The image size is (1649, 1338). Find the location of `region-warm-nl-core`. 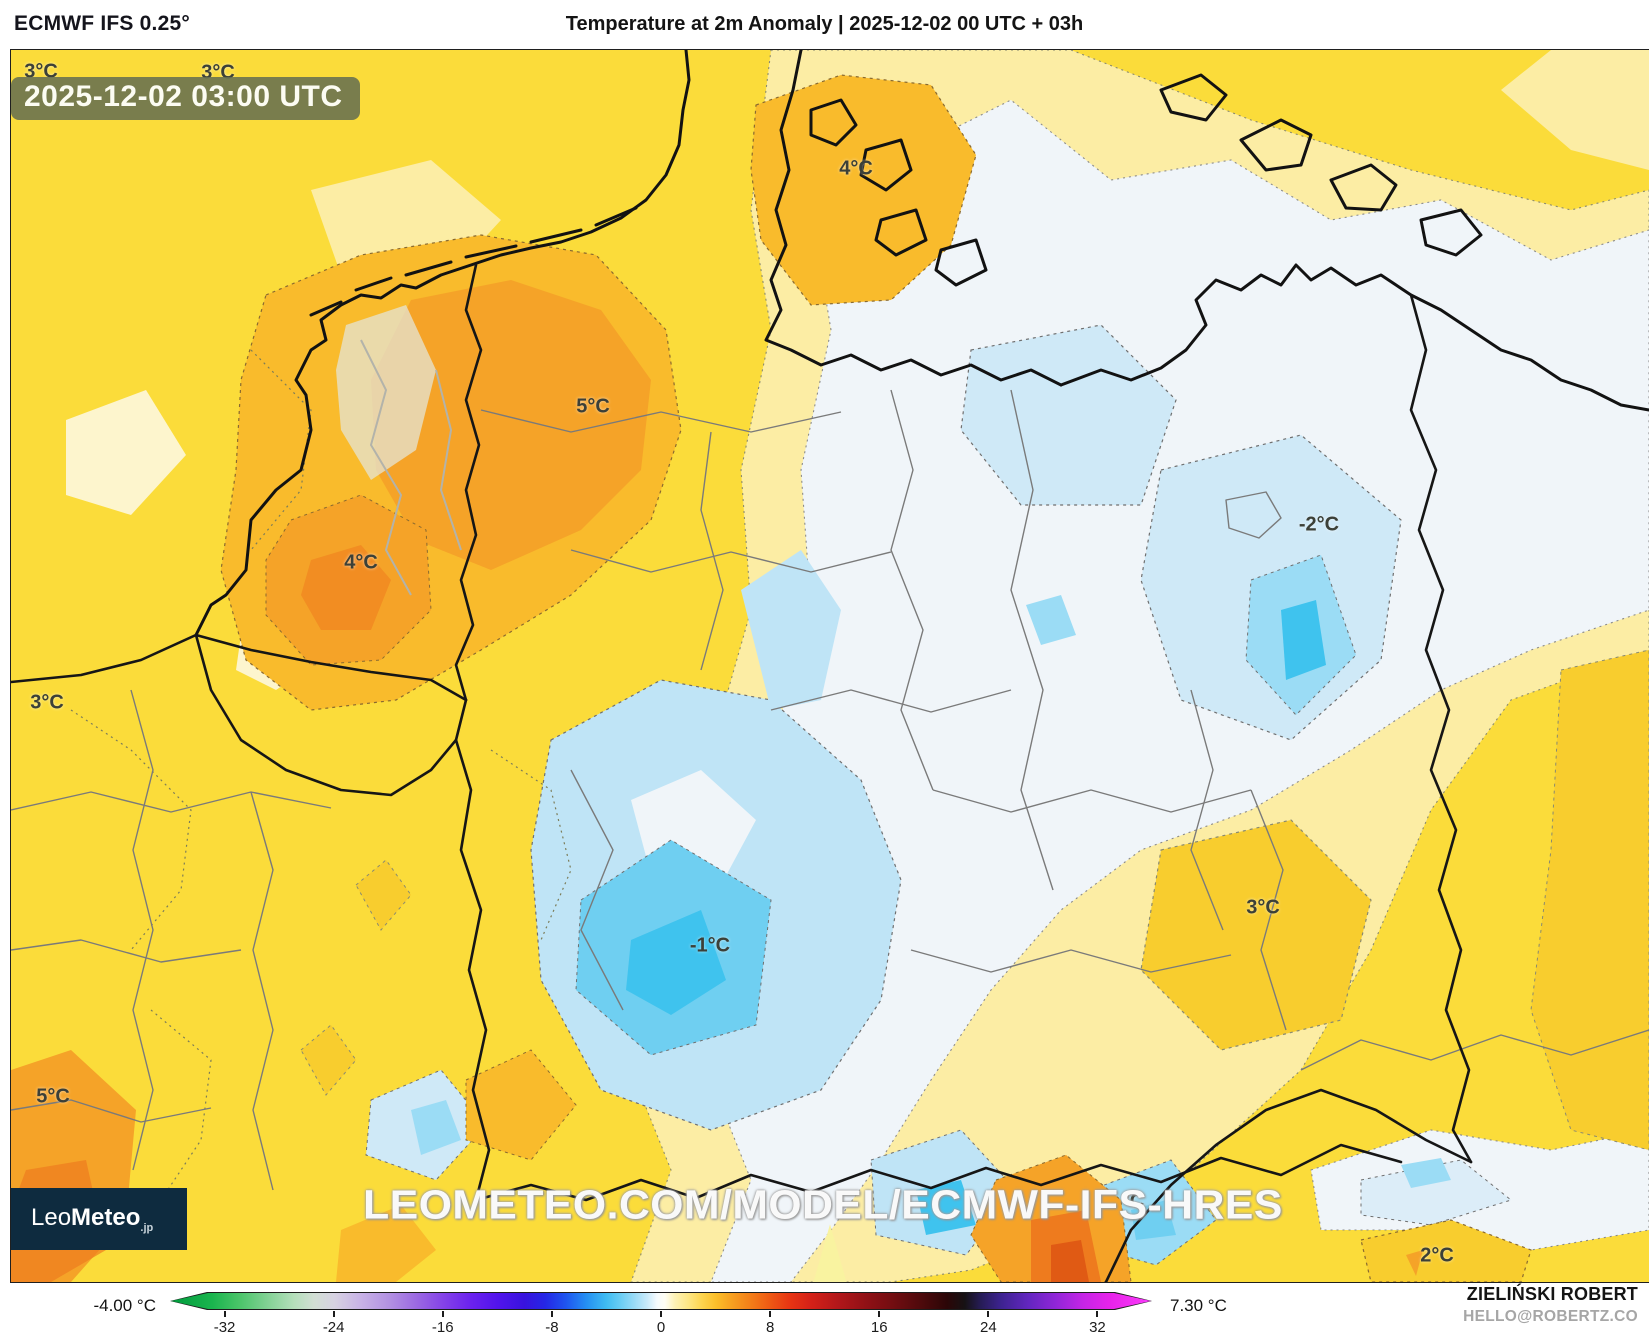

region-warm-nl-core is located at coordinates (511, 425).